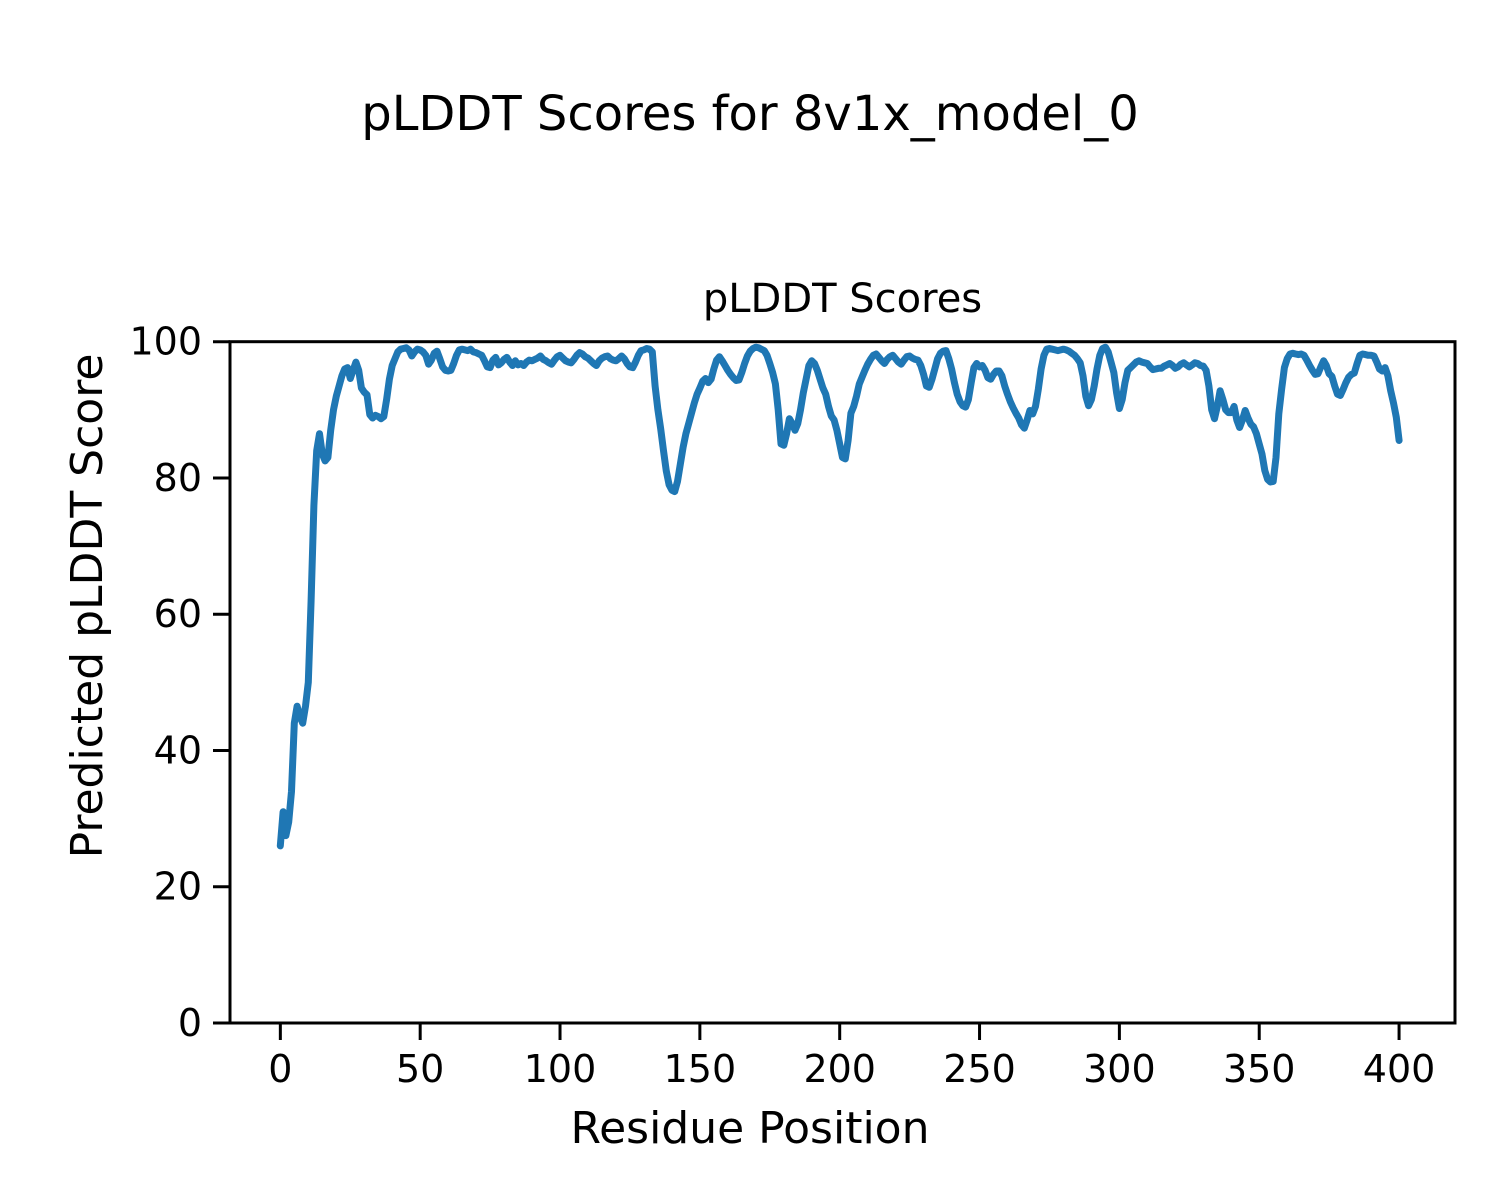 The image size is (1500, 1200). Describe the element at coordinates (560, 1069) in the screenshot. I see `x-tick-label: 100` at that location.